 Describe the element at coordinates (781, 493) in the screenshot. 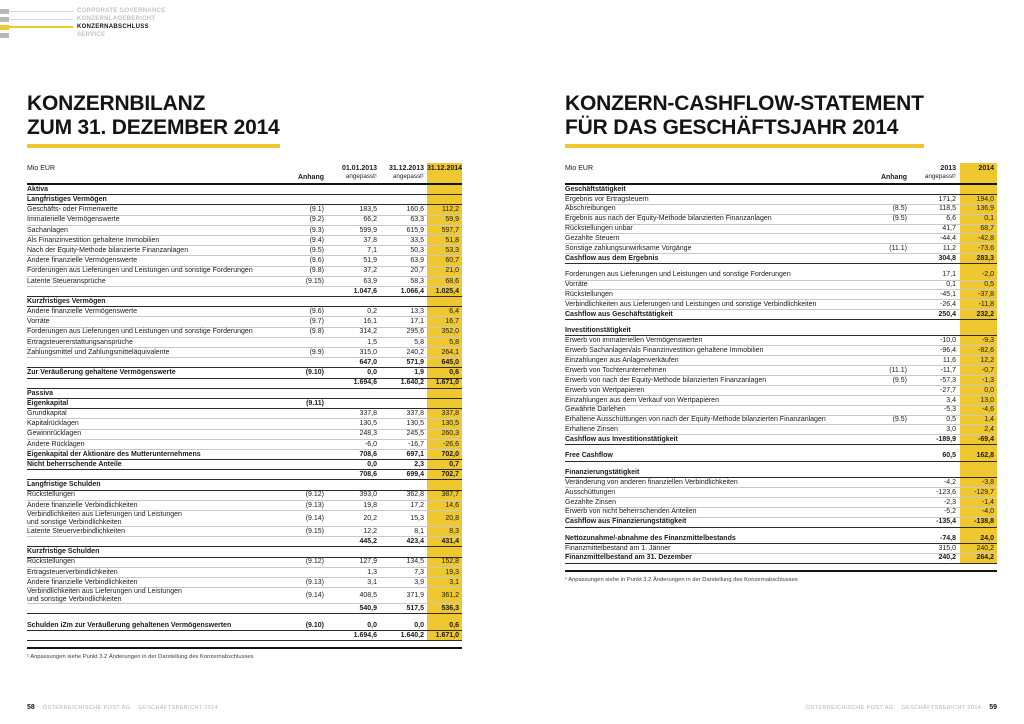

I see `table-row: Ausschüttungen -123,6 -129,7` at that location.